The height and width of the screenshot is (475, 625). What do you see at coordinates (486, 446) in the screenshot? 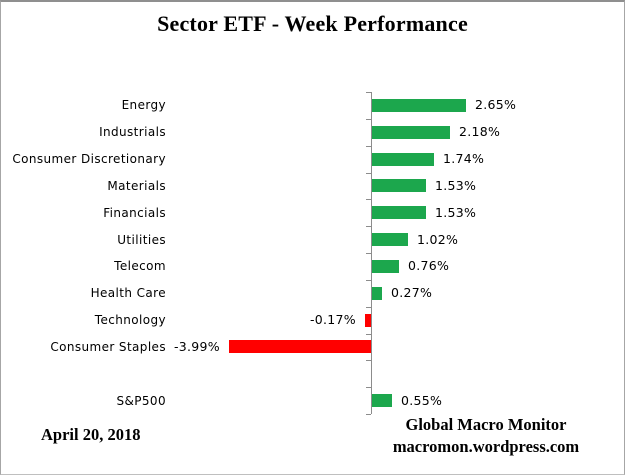
I see `footer-source-url: macromon.wordpress.com` at bounding box center [486, 446].